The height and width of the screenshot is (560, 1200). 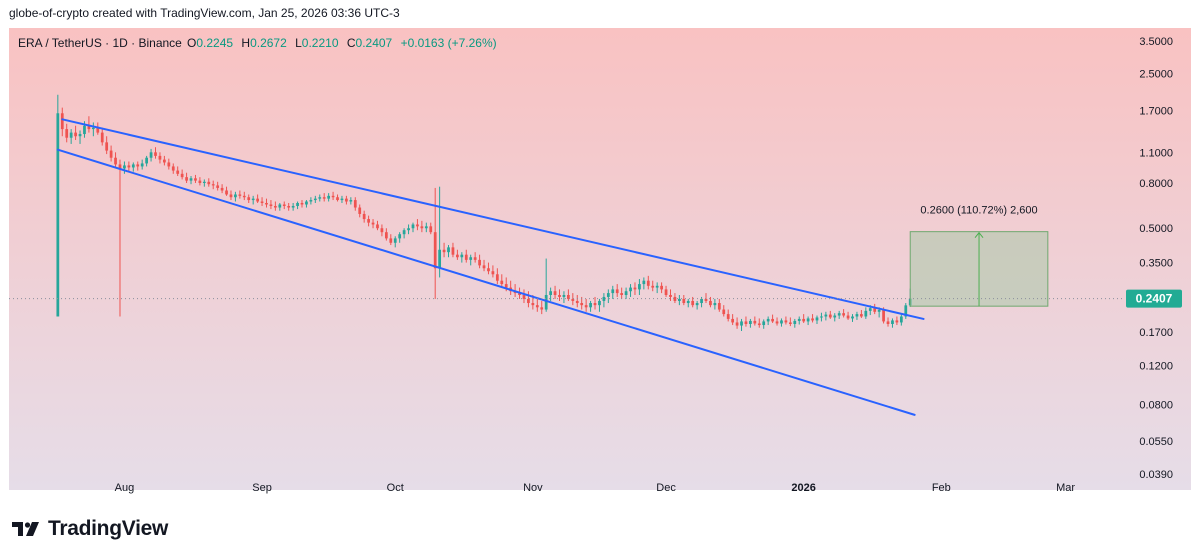 I want to click on y-tick-label: 1.1000, so click(x=1156, y=153).